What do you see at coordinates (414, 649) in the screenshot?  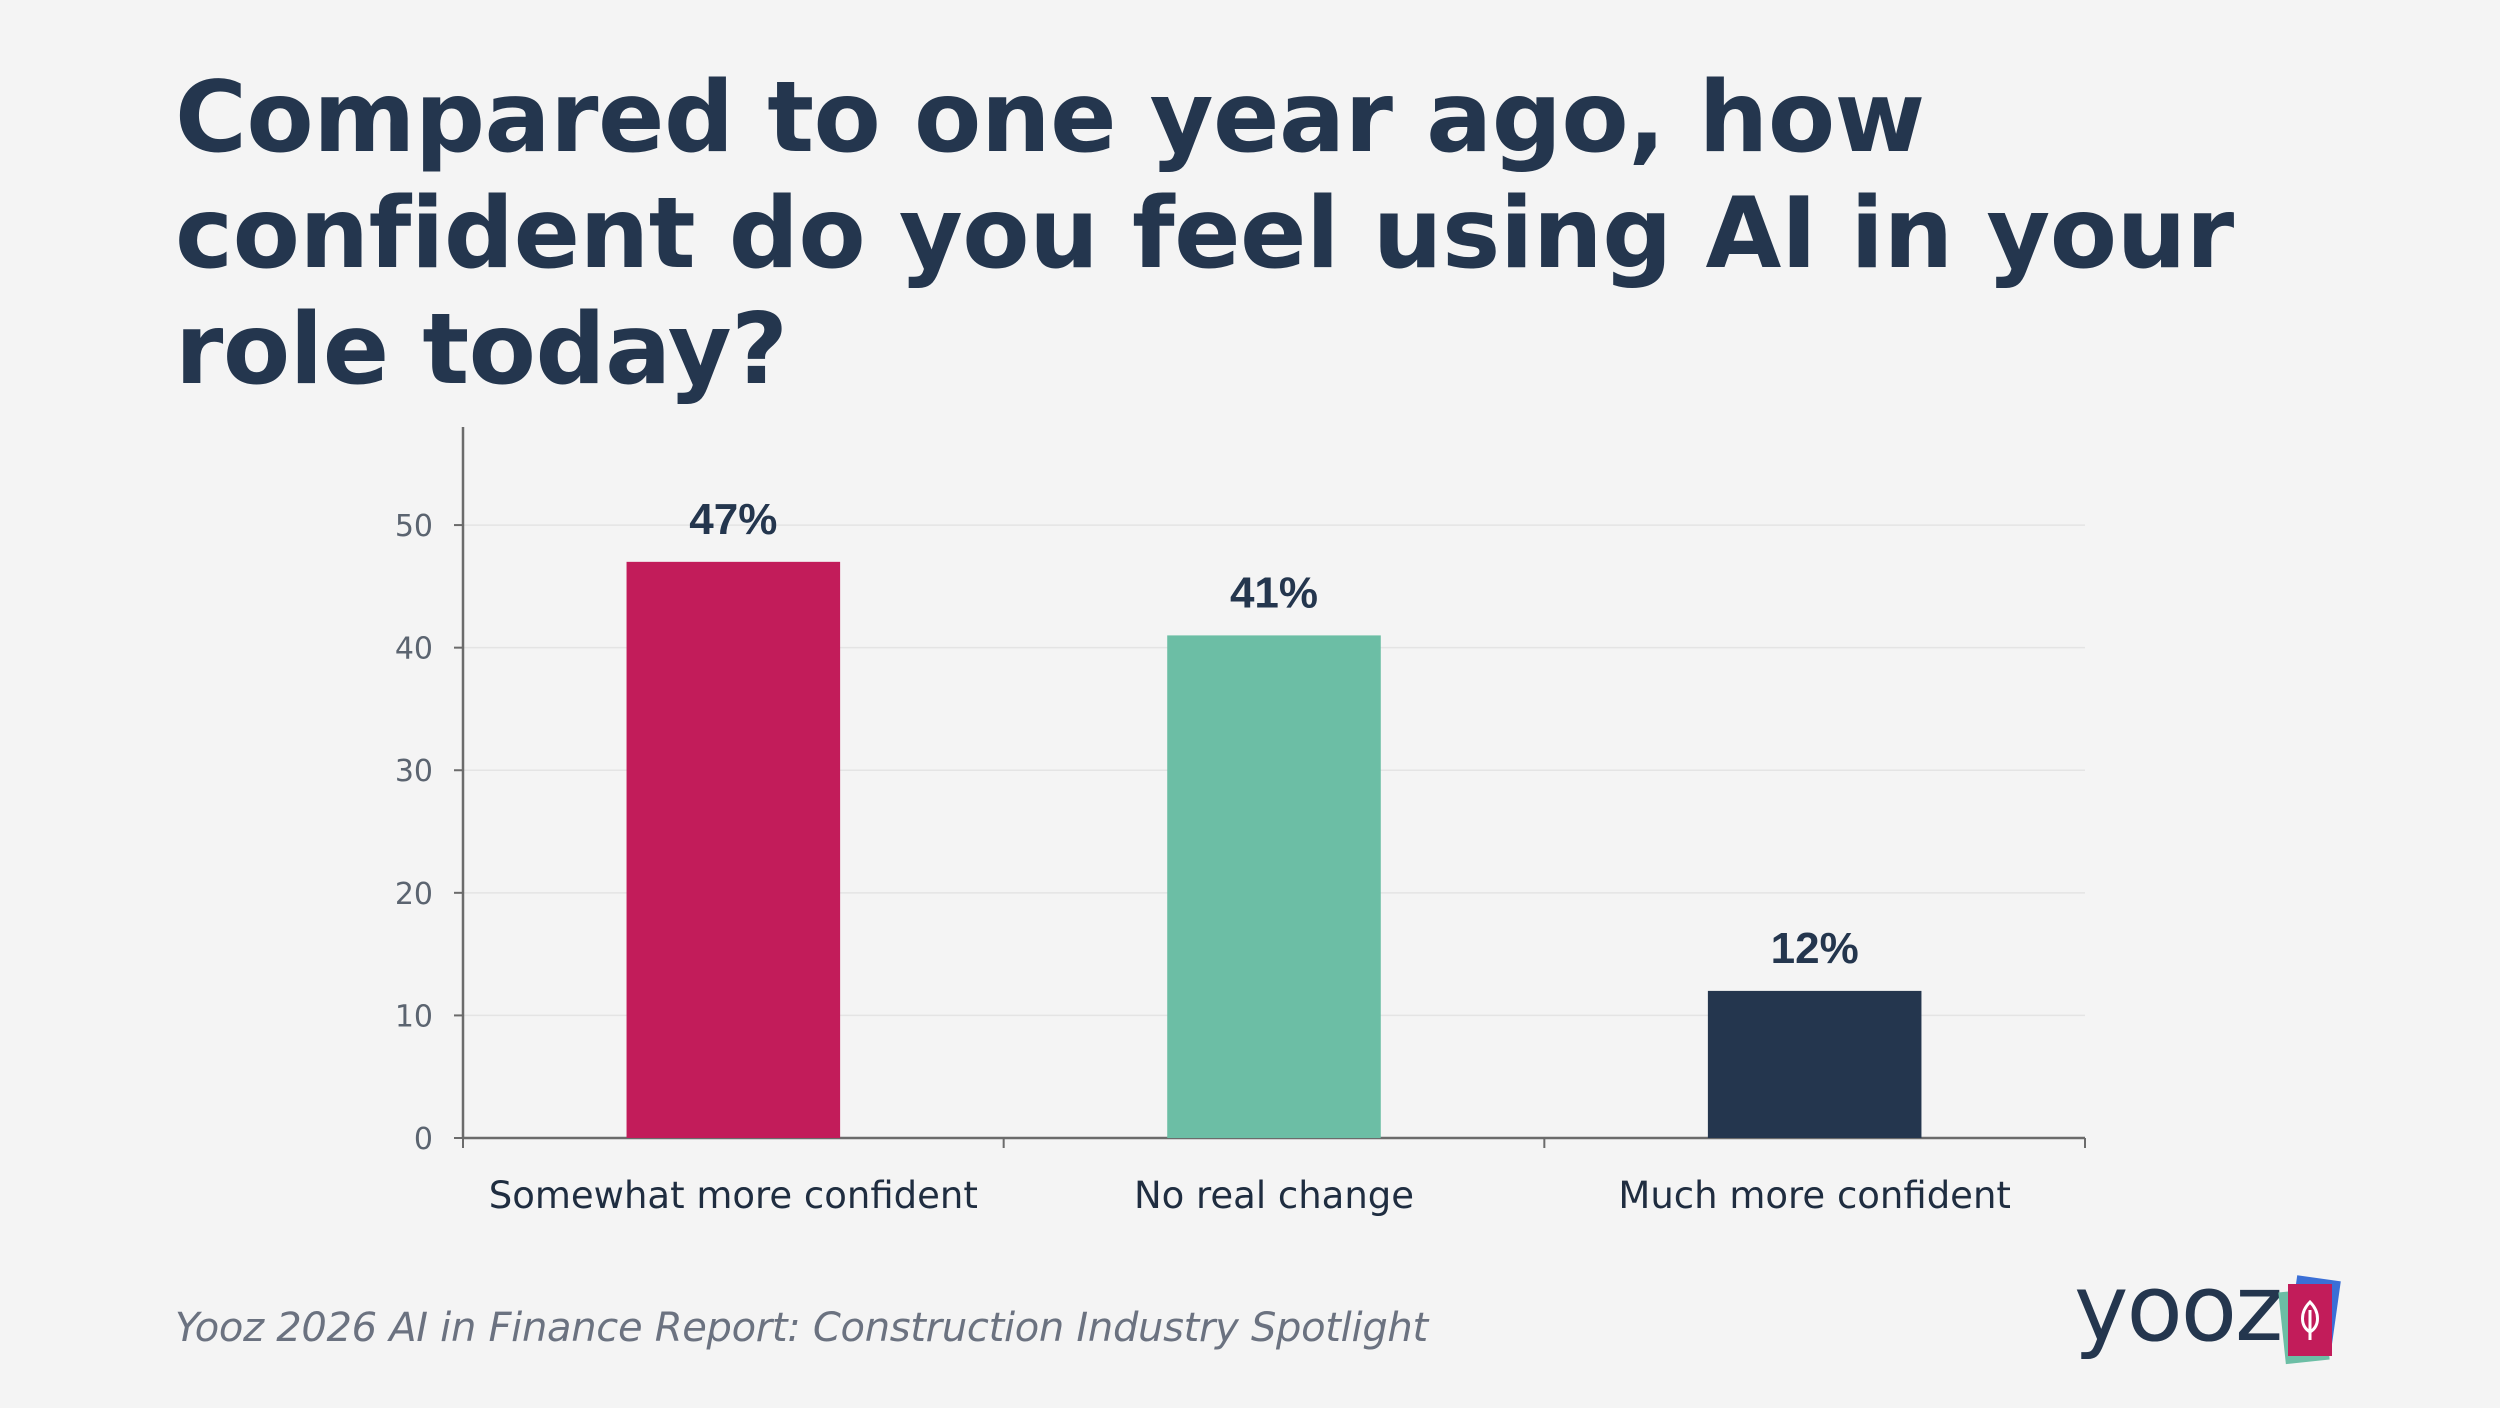 I see `y-tick-label: 40` at bounding box center [414, 649].